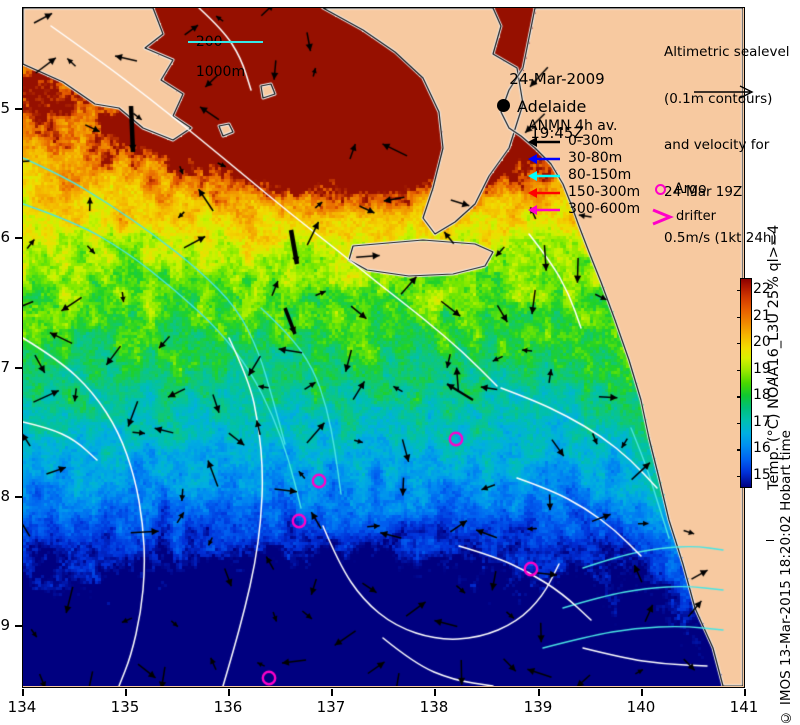  Describe the element at coordinates (762, 395) in the screenshot. I see `colorbar-tick-label: 18` at that location.